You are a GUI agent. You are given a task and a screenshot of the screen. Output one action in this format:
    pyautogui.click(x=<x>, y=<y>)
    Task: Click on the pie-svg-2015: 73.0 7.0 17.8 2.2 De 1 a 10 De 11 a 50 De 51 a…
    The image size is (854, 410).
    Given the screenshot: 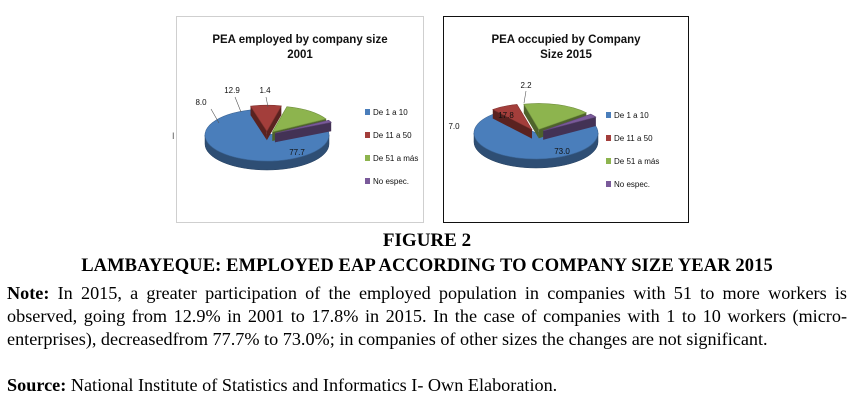 What is the action you would take?
    pyautogui.click(x=553, y=135)
    